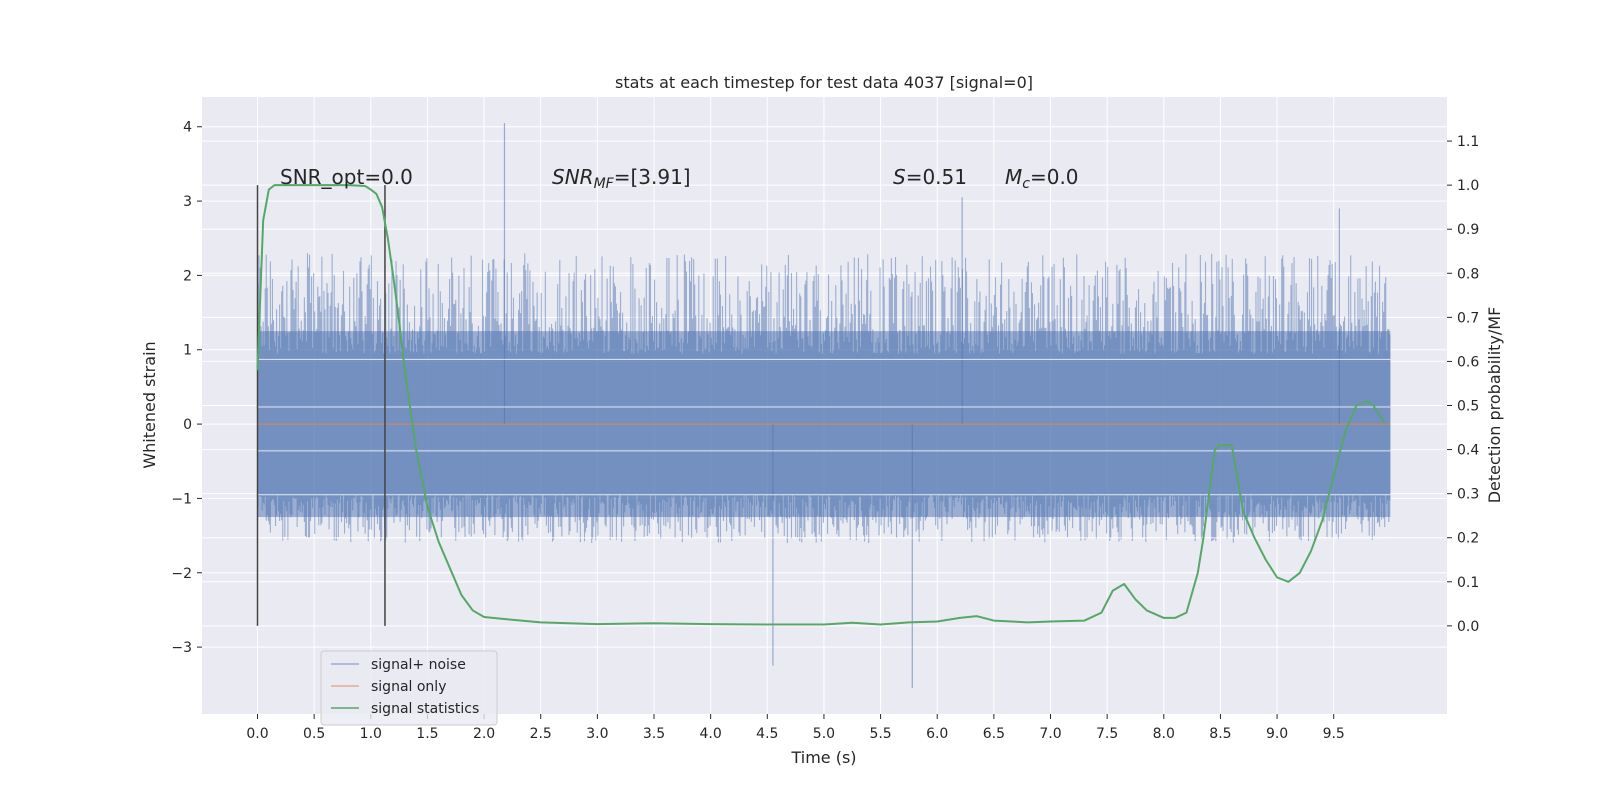 This screenshot has width=1600, height=800. I want to click on s-label: S, so click(899, 177).